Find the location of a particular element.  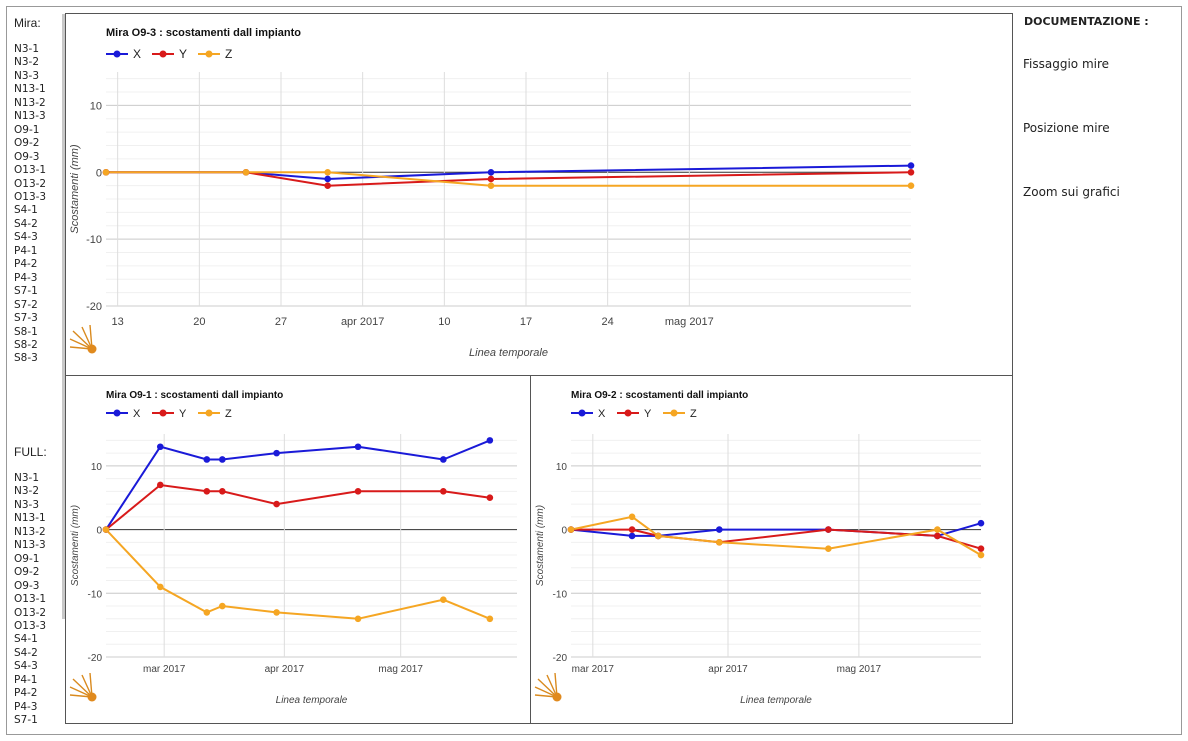

mira-o9-1: O9-1 is located at coordinates (27, 129).